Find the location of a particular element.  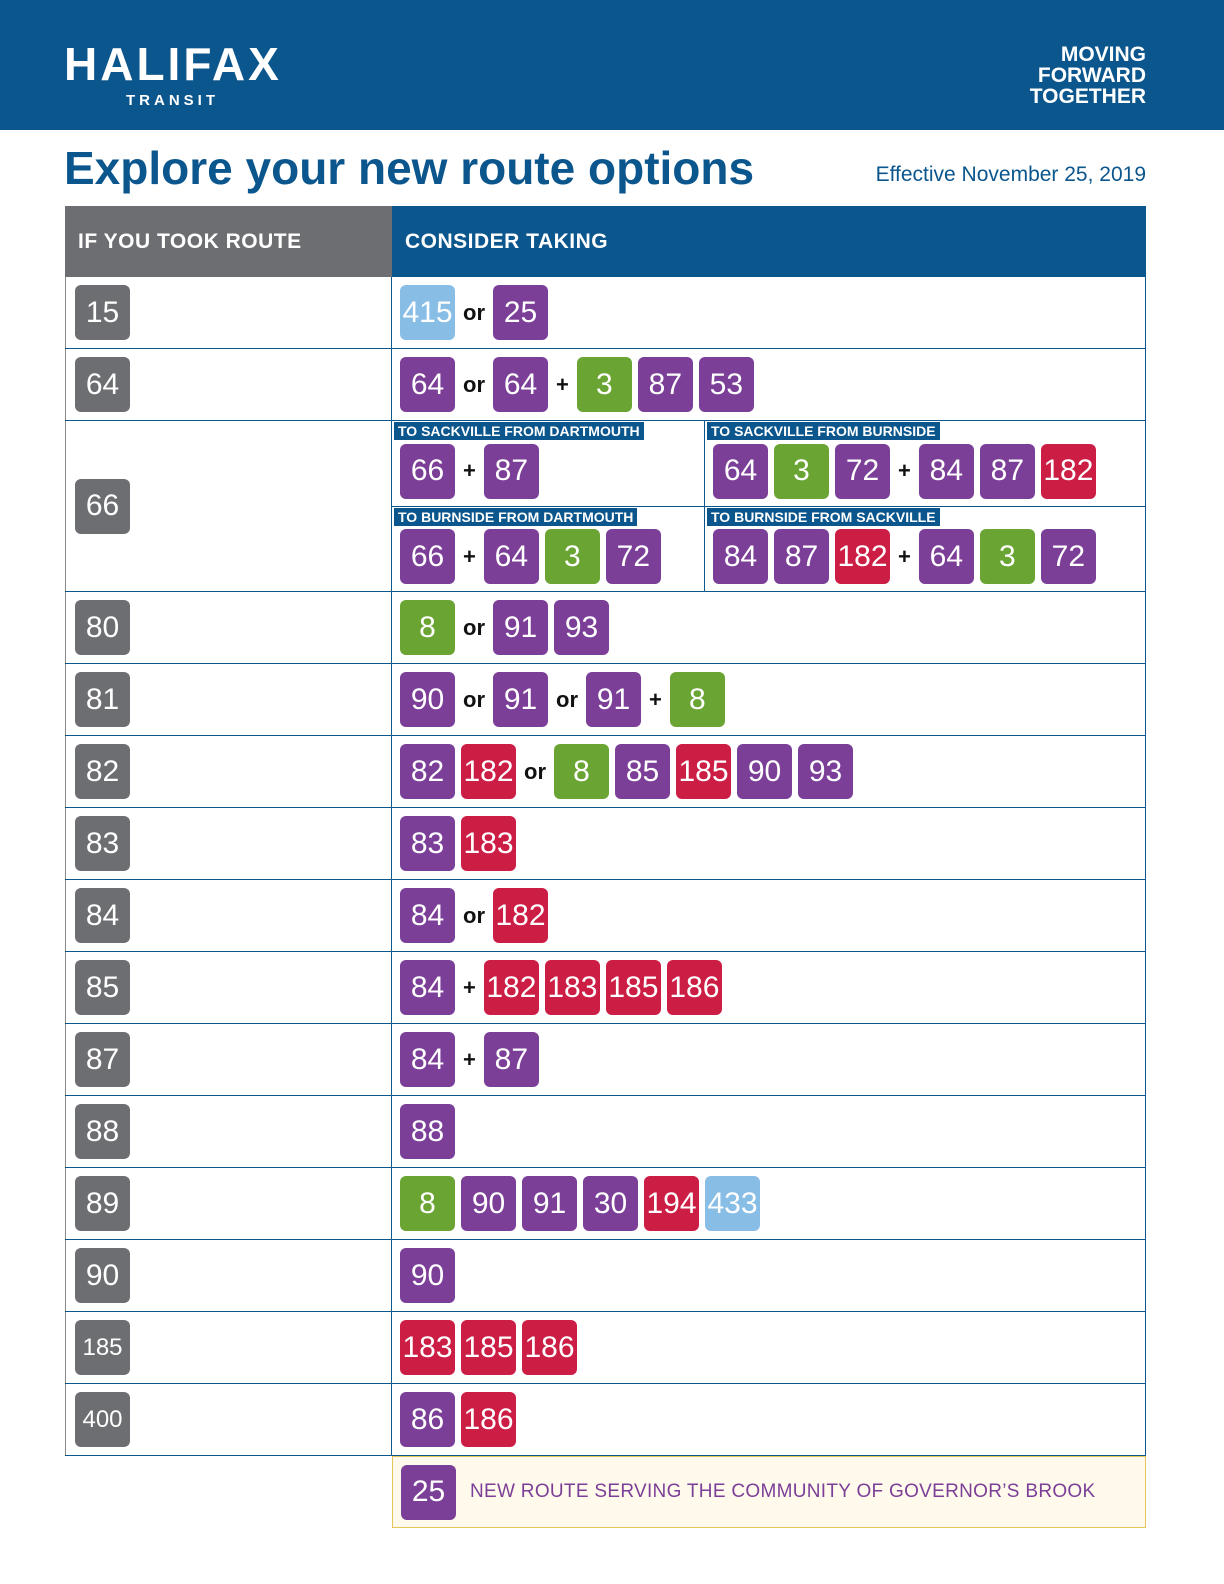

table-row: 400 86 186 is located at coordinates (605, 1420).